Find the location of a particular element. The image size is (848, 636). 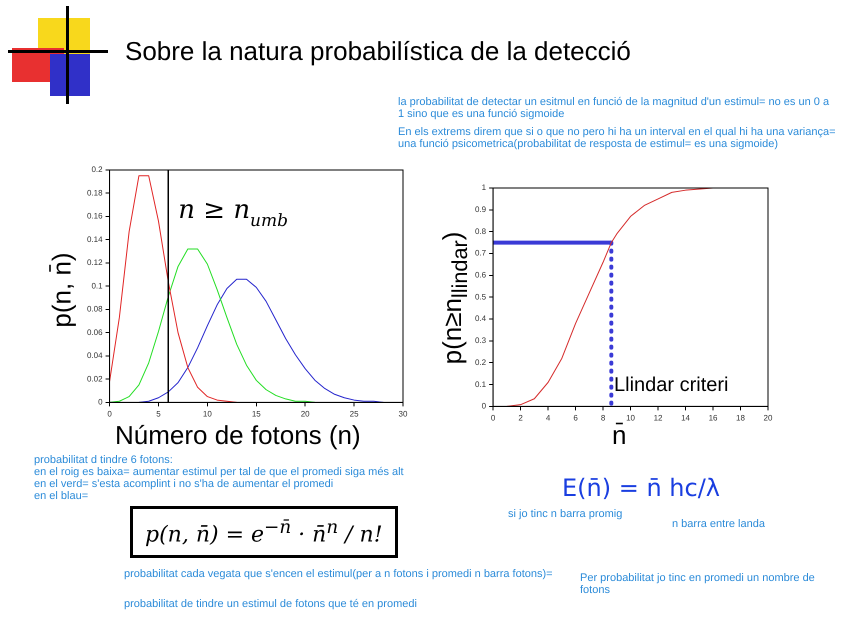

x-tick-label: 15 is located at coordinates (257, 413).